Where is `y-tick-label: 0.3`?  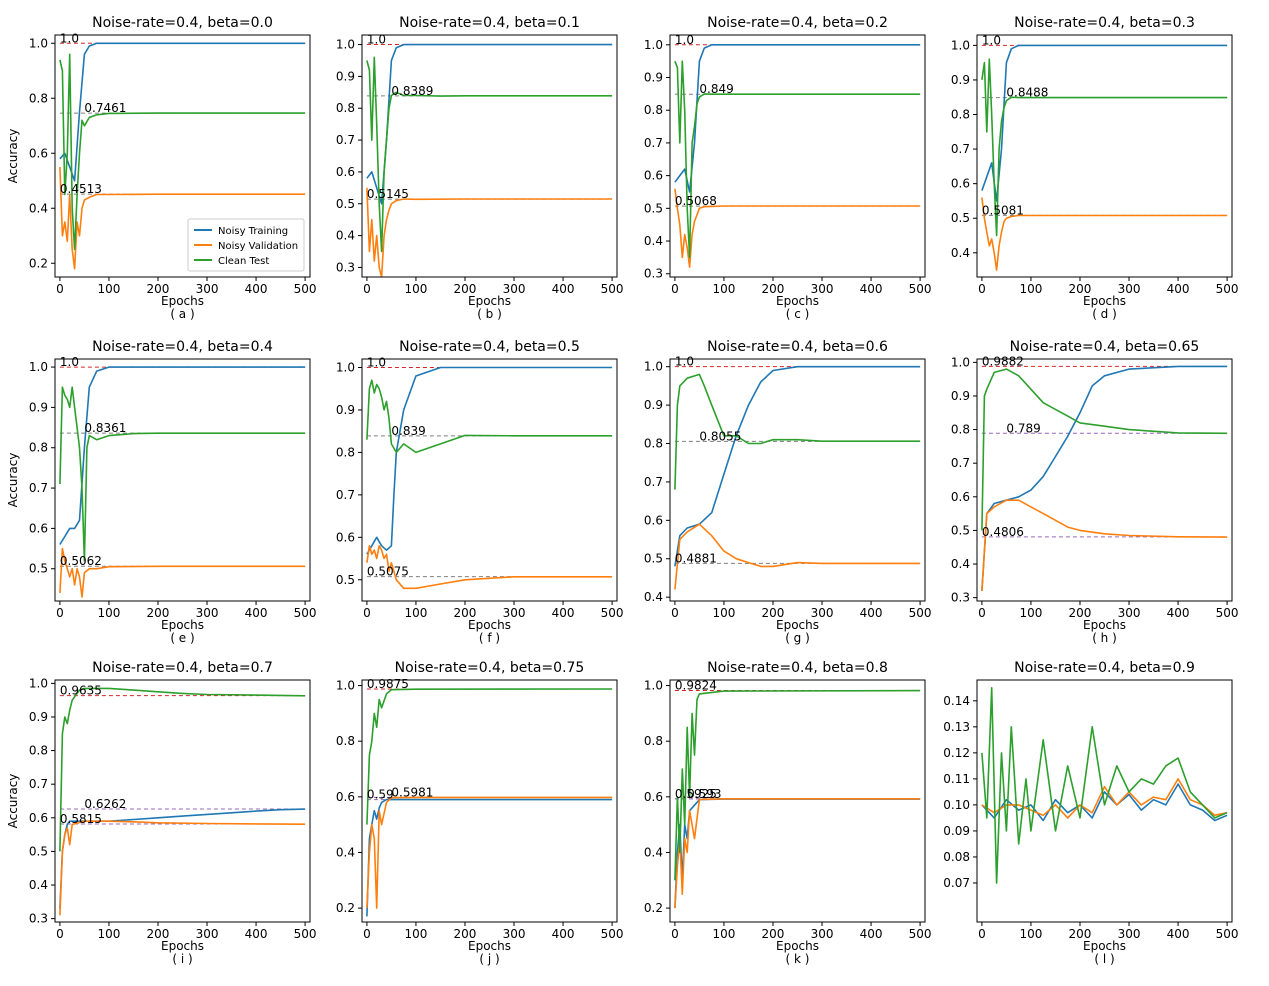 y-tick-label: 0.3 is located at coordinates (38, 919).